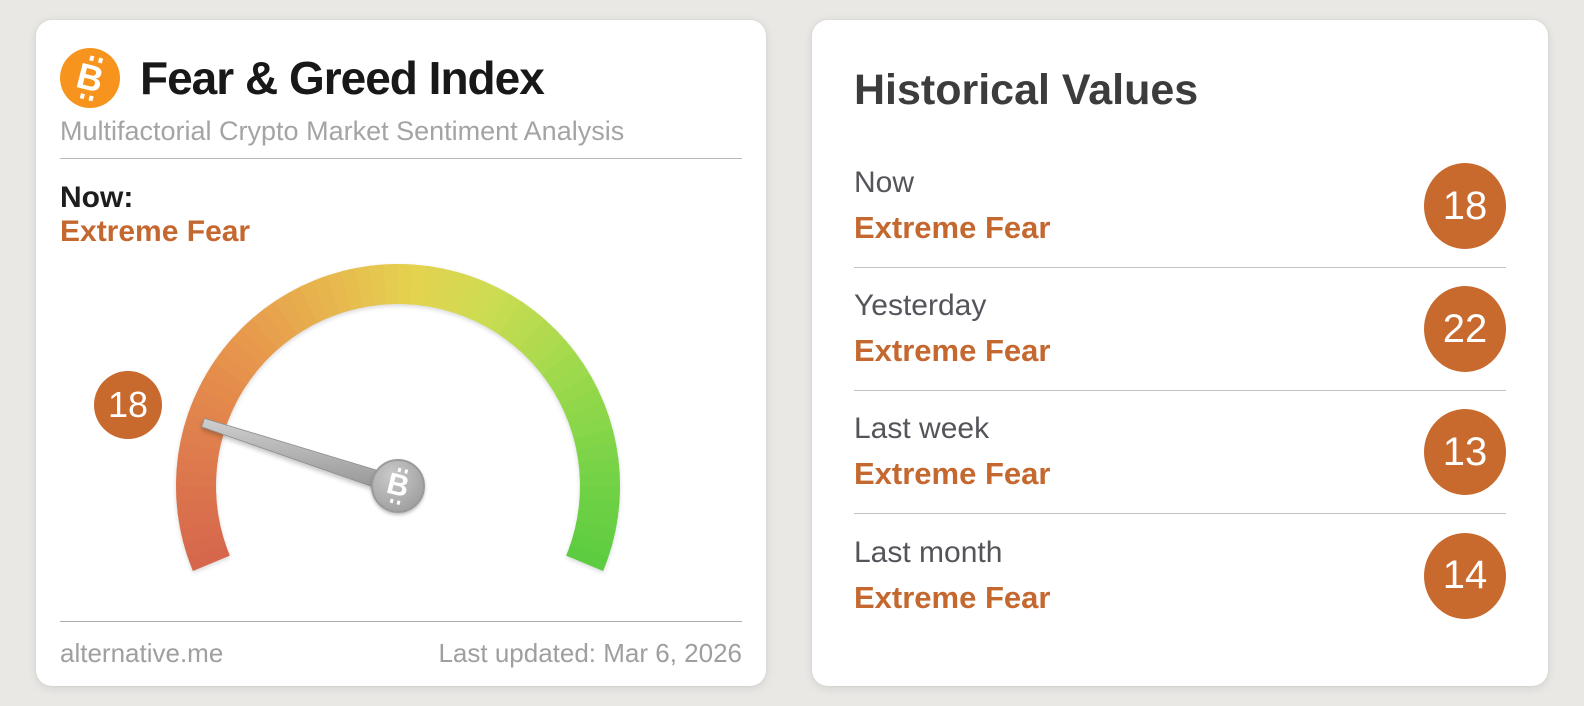 The height and width of the screenshot is (706, 1584). I want to click on gauge-value-badge: 18, so click(128, 405).